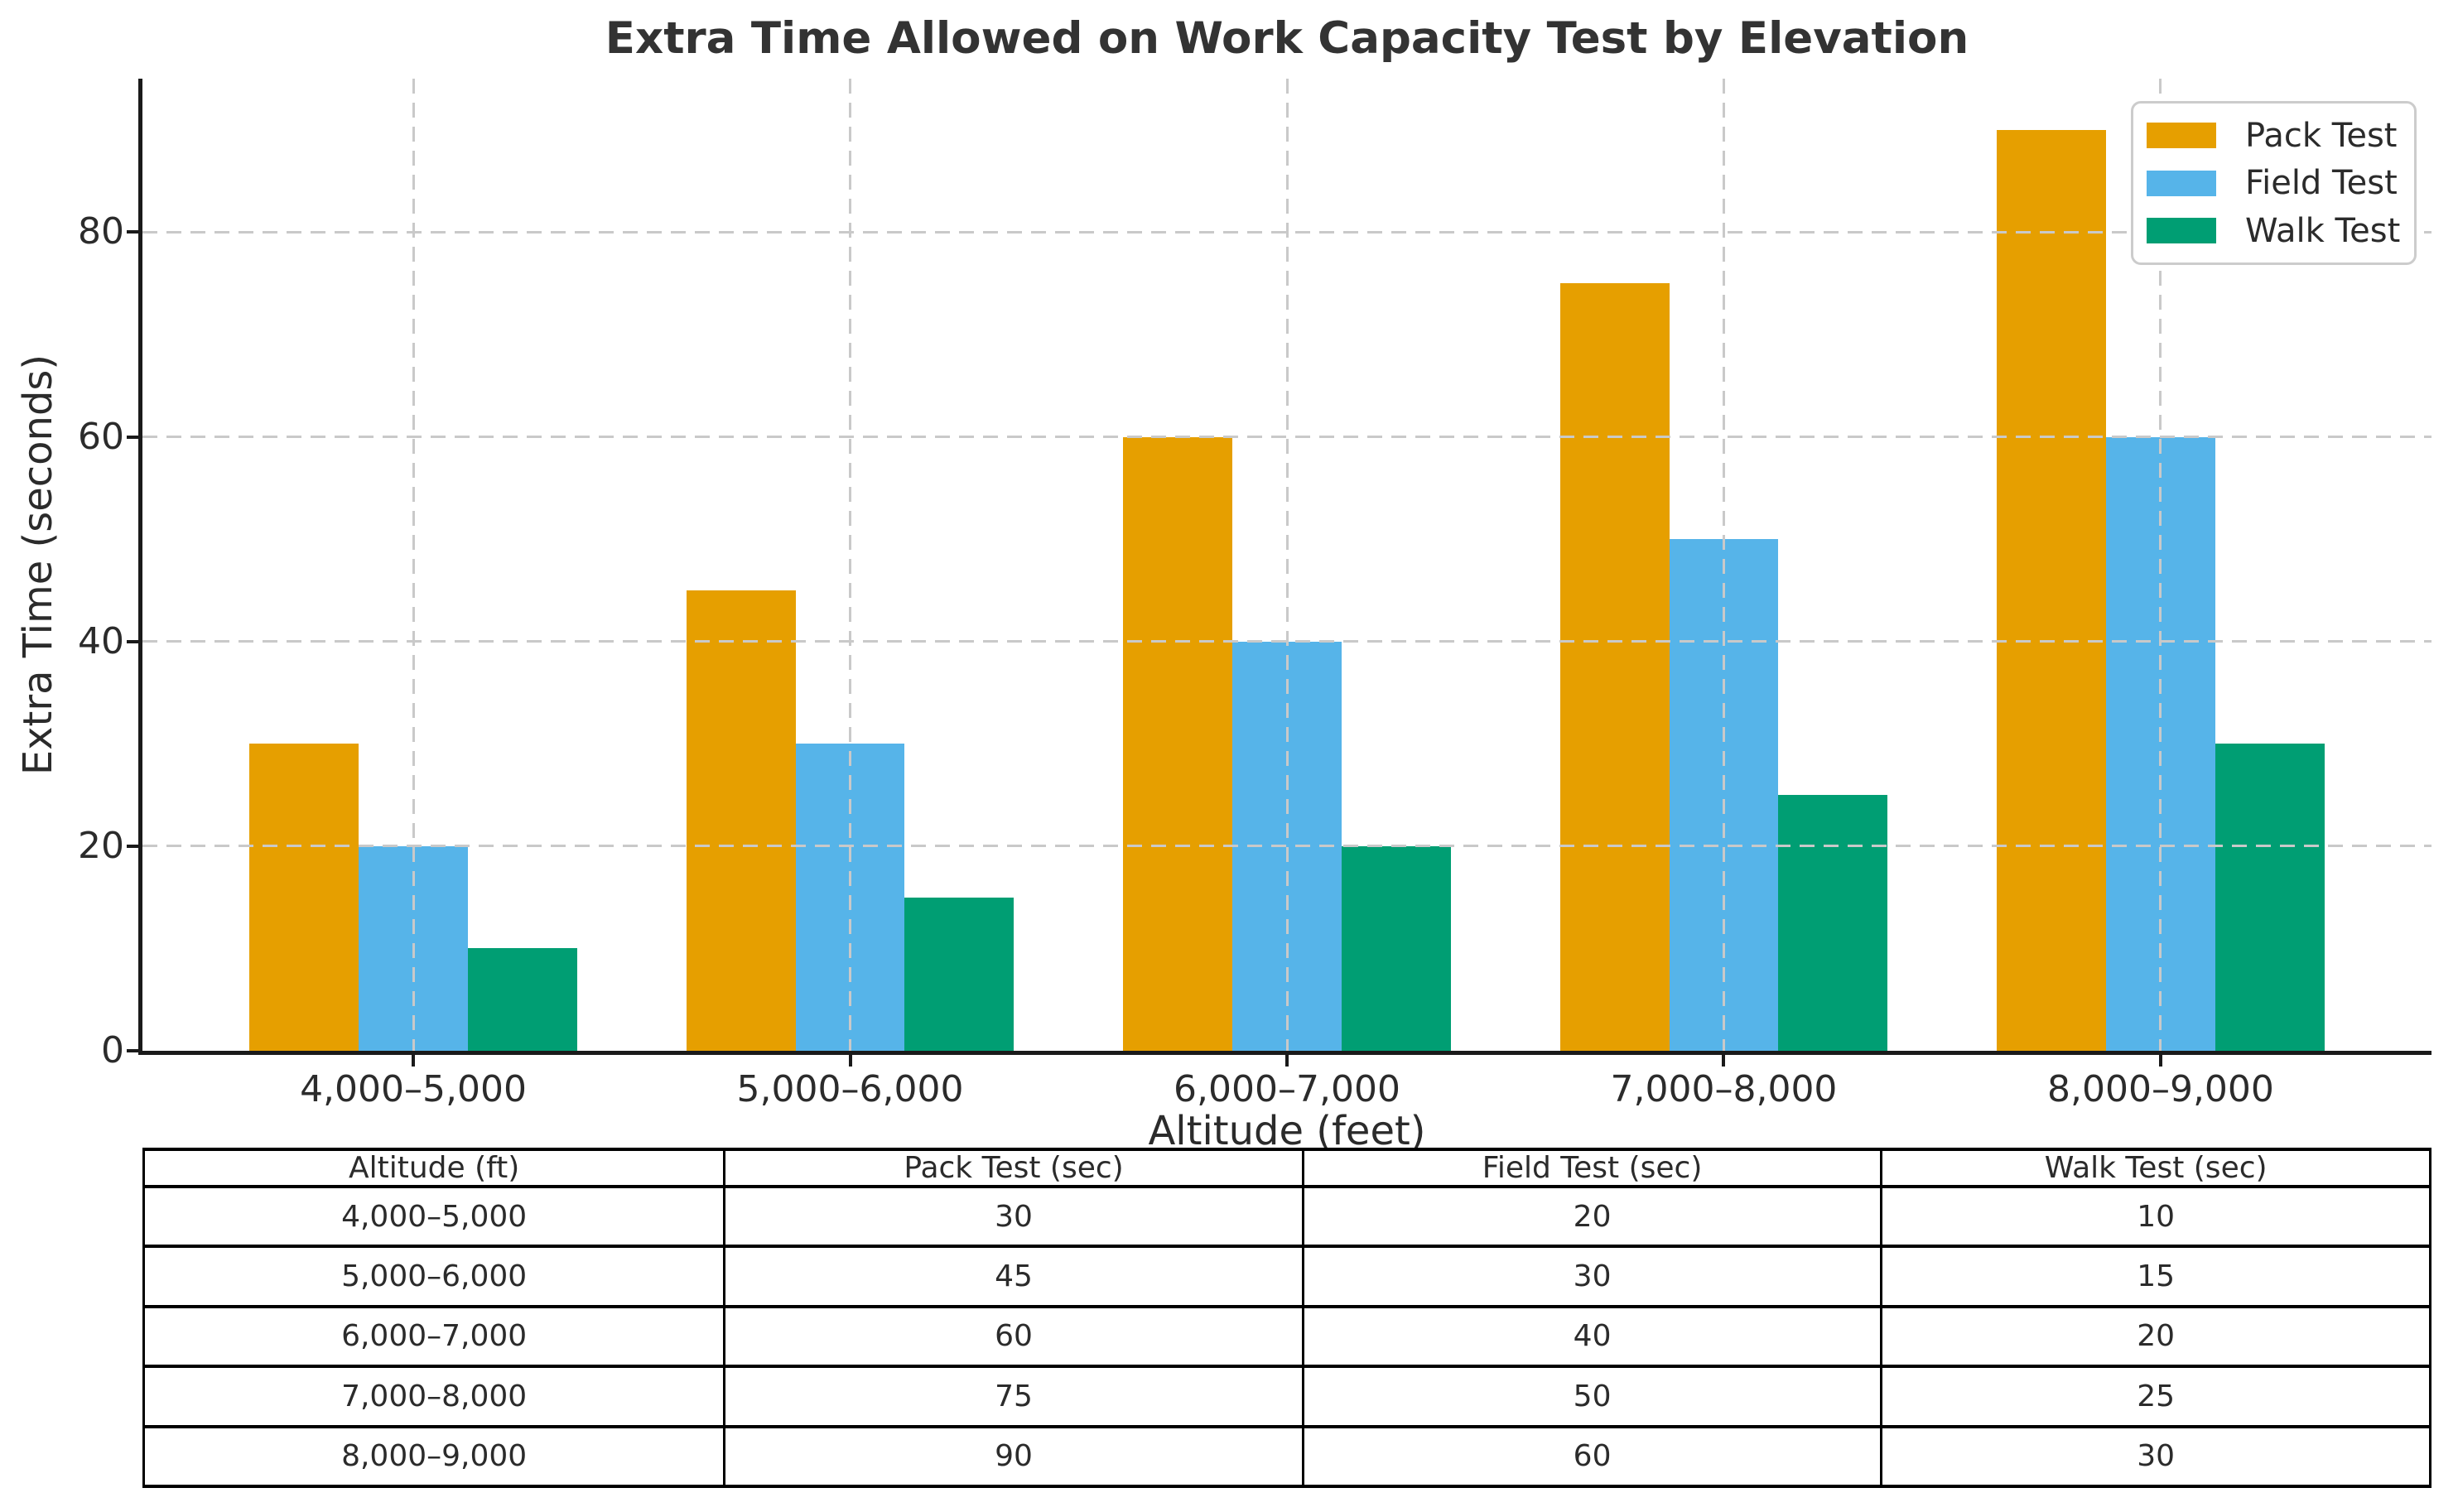 The height and width of the screenshot is (1512, 2458). What do you see at coordinates (1014, 1396) in the screenshot?
I see `table-cell: 75` at bounding box center [1014, 1396].